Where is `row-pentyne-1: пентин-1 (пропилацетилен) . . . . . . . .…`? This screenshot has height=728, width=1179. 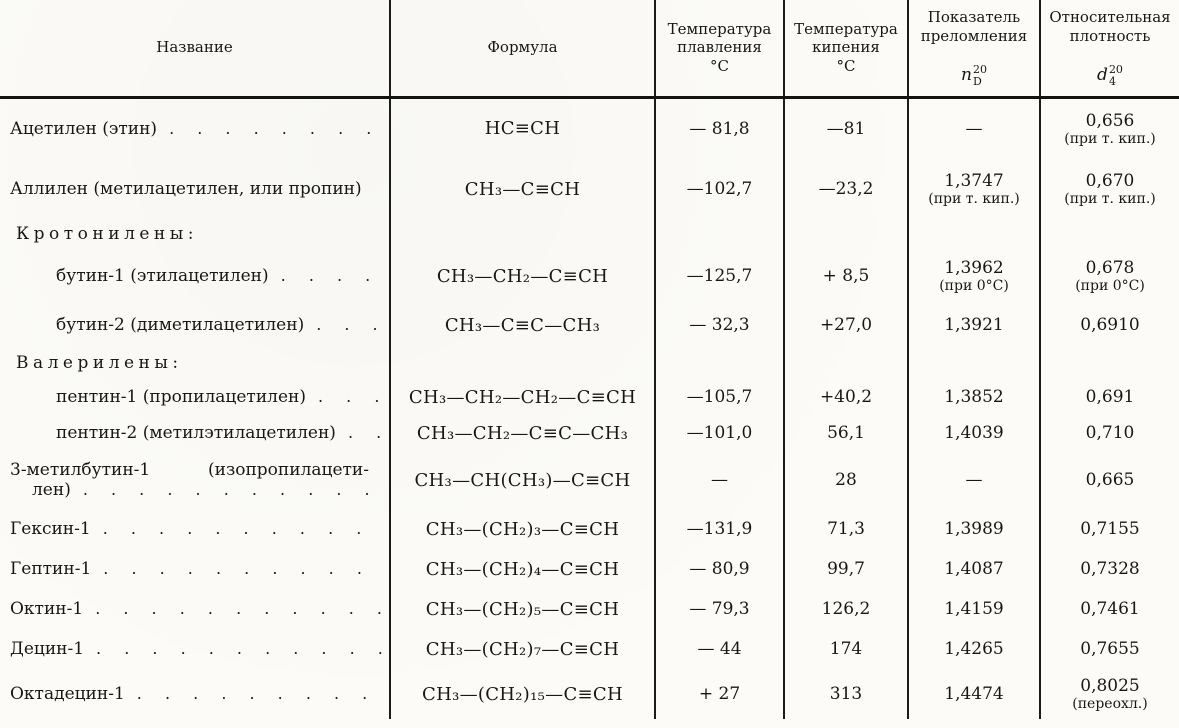
row-pentyne-1: пентин-1 (пропилацетилен) . . . . . . . .… is located at coordinates (589, 397).